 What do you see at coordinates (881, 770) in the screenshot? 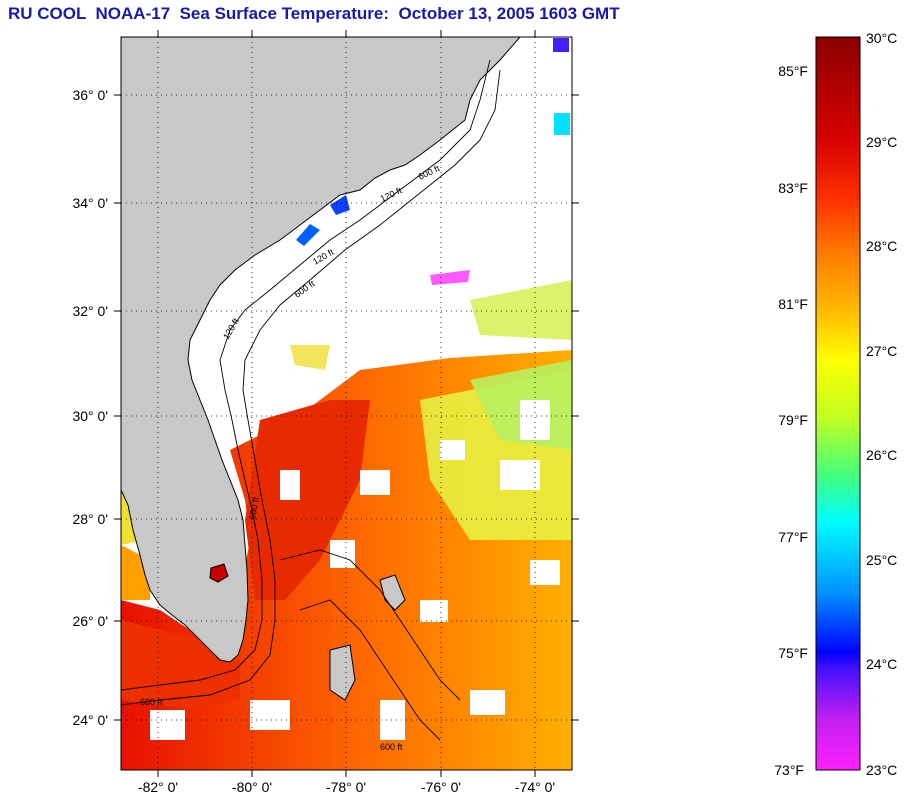
I see `celsius-label: 23°C` at bounding box center [881, 770].